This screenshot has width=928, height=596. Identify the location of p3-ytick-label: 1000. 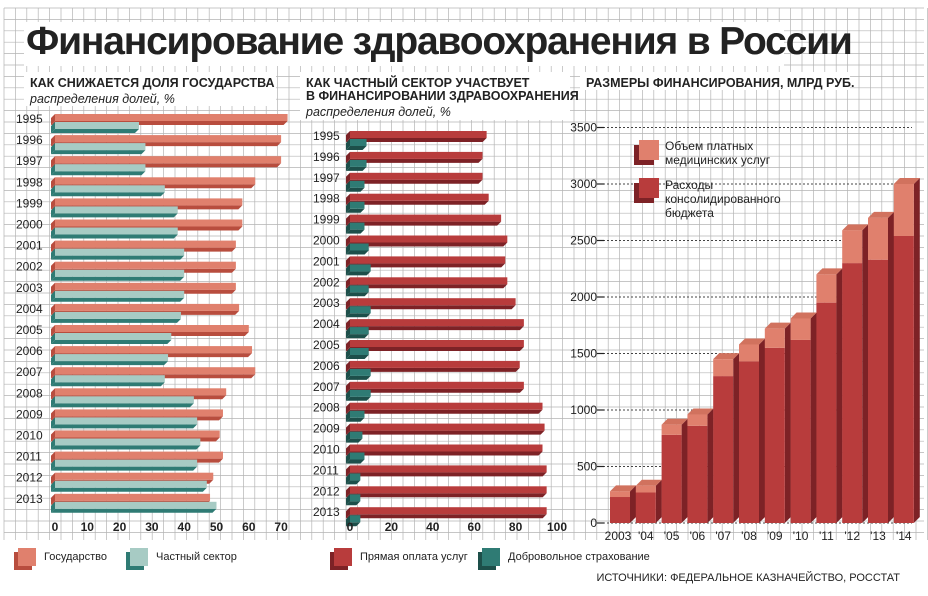
(583, 410).